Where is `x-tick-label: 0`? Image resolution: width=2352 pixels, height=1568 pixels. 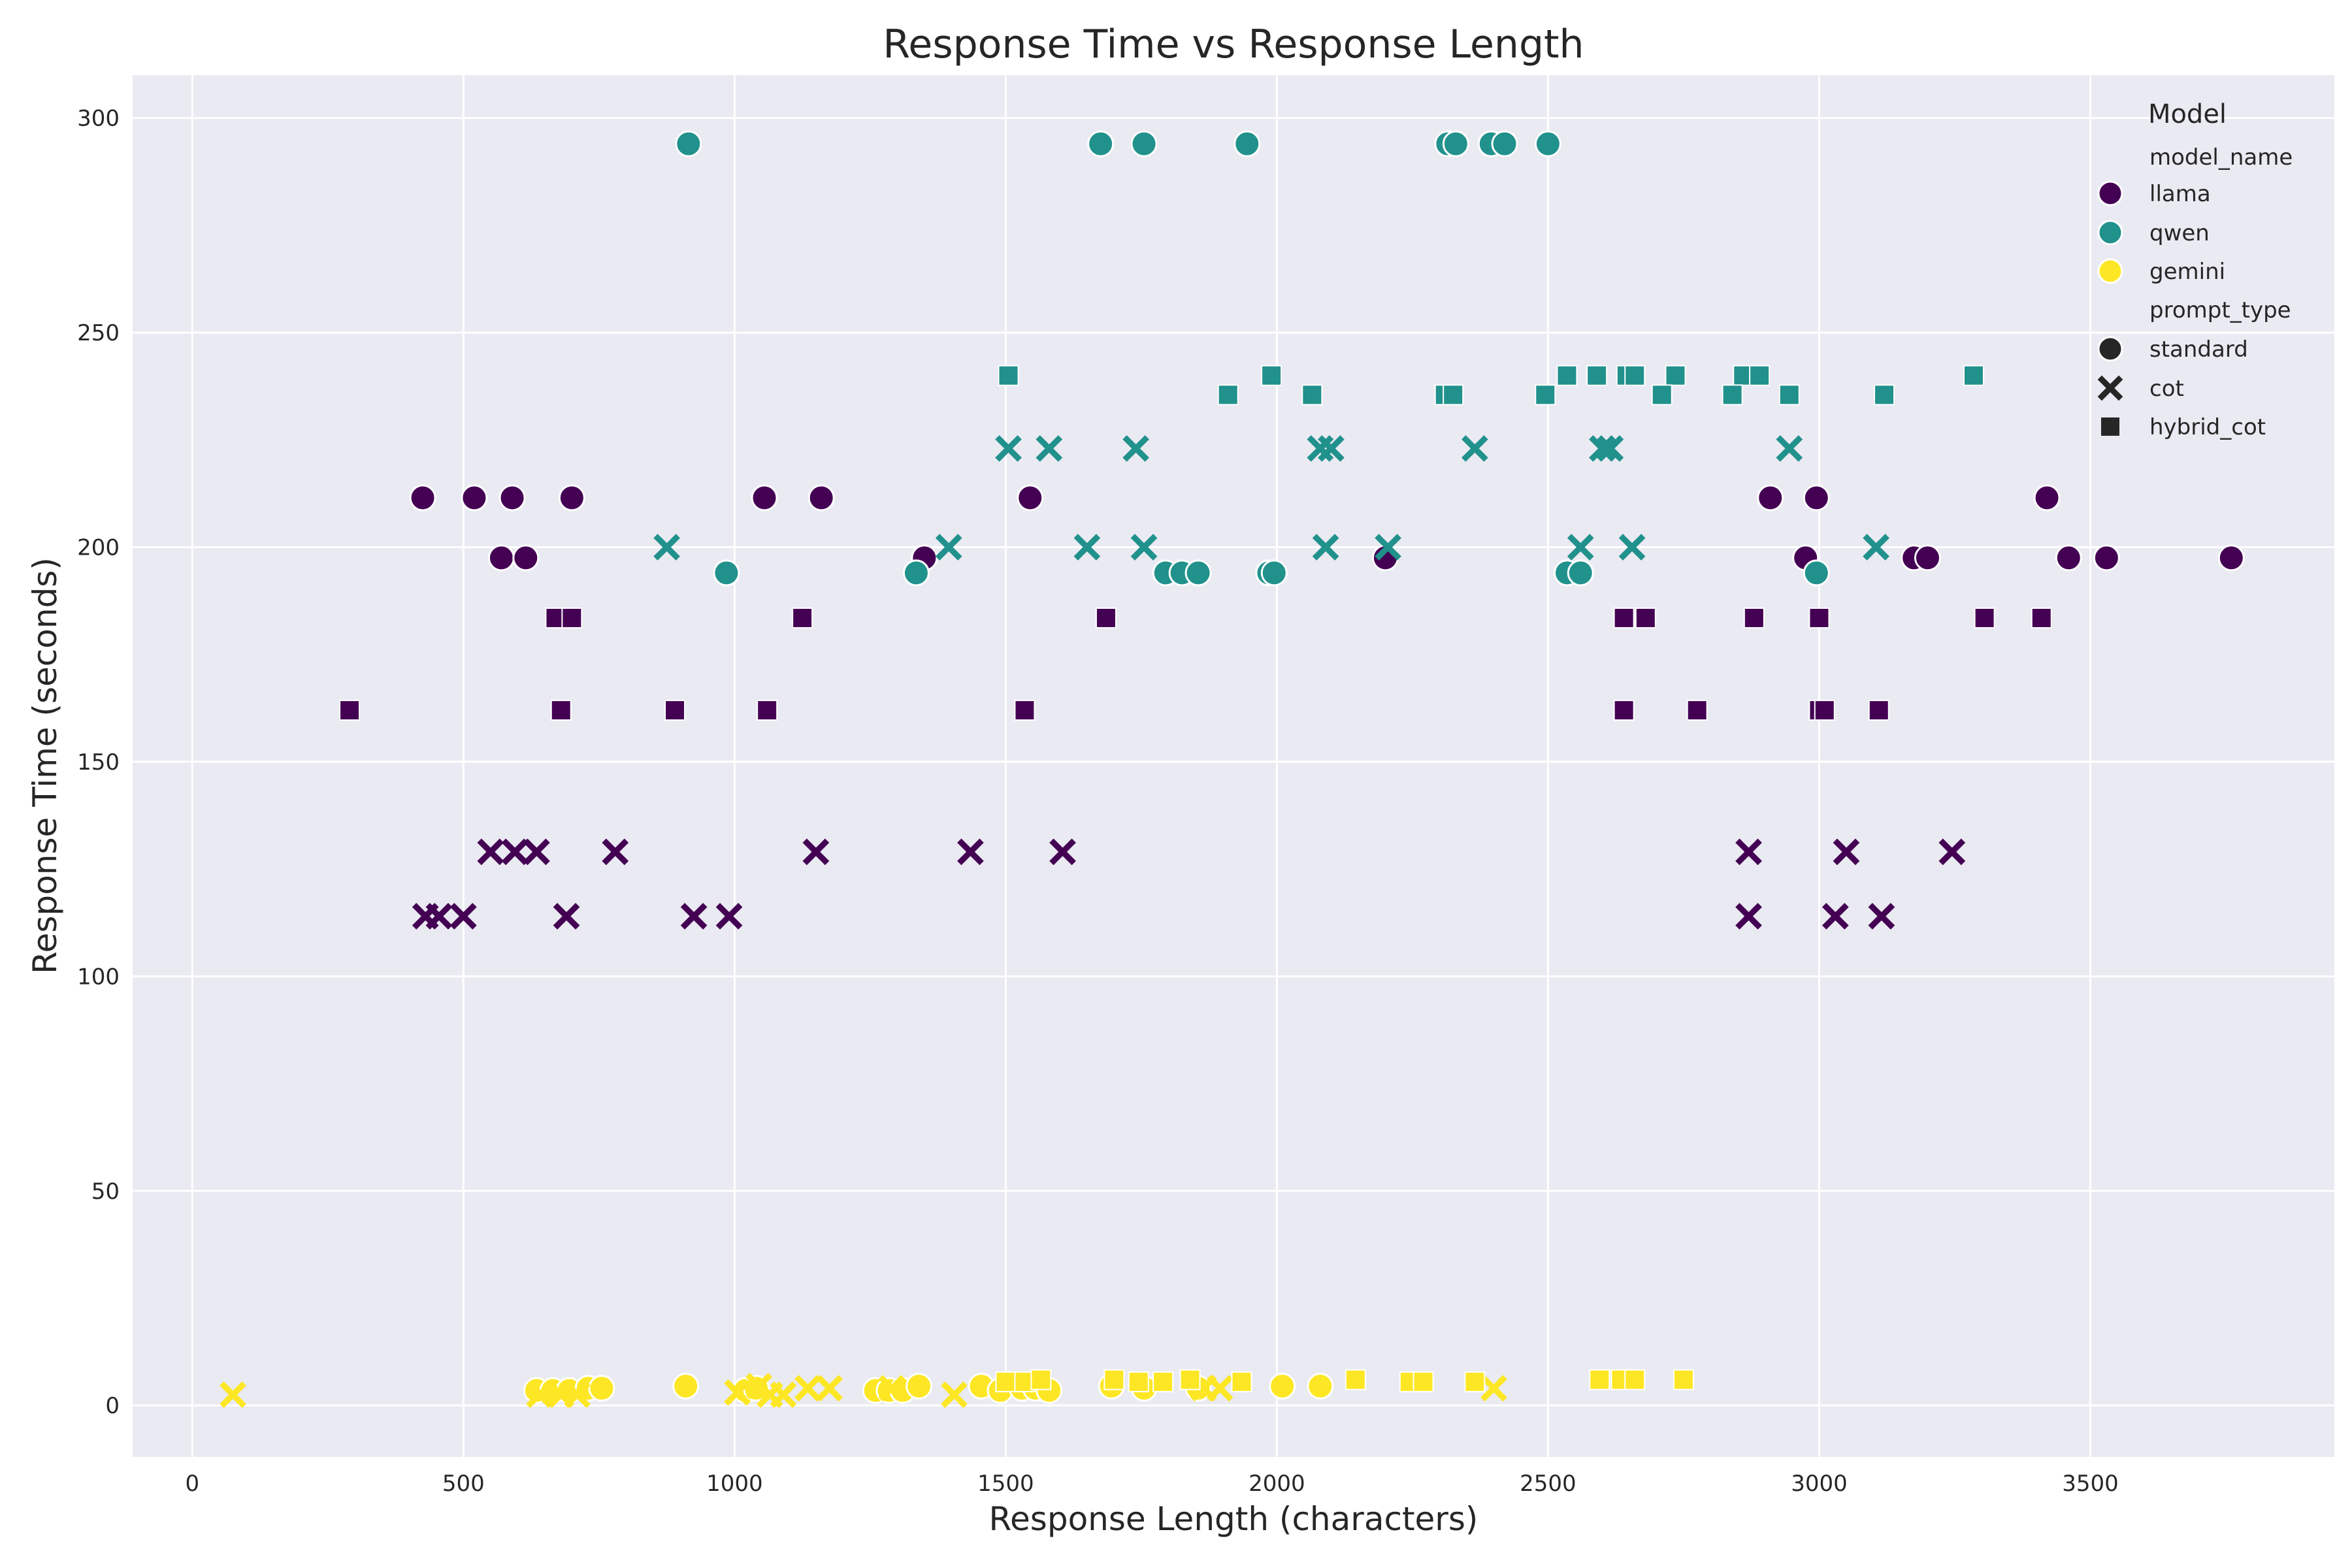
x-tick-label: 0 is located at coordinates (192, 1484).